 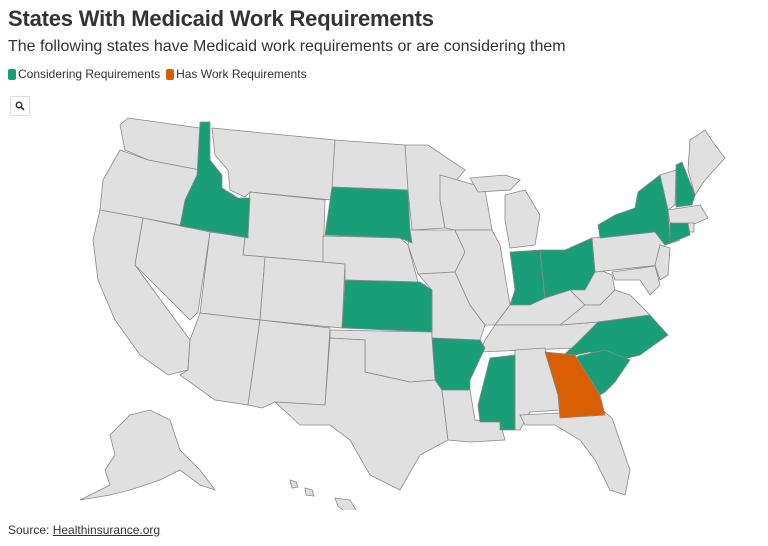 What do you see at coordinates (496, 392) in the screenshot?
I see `state-mississippi` at bounding box center [496, 392].